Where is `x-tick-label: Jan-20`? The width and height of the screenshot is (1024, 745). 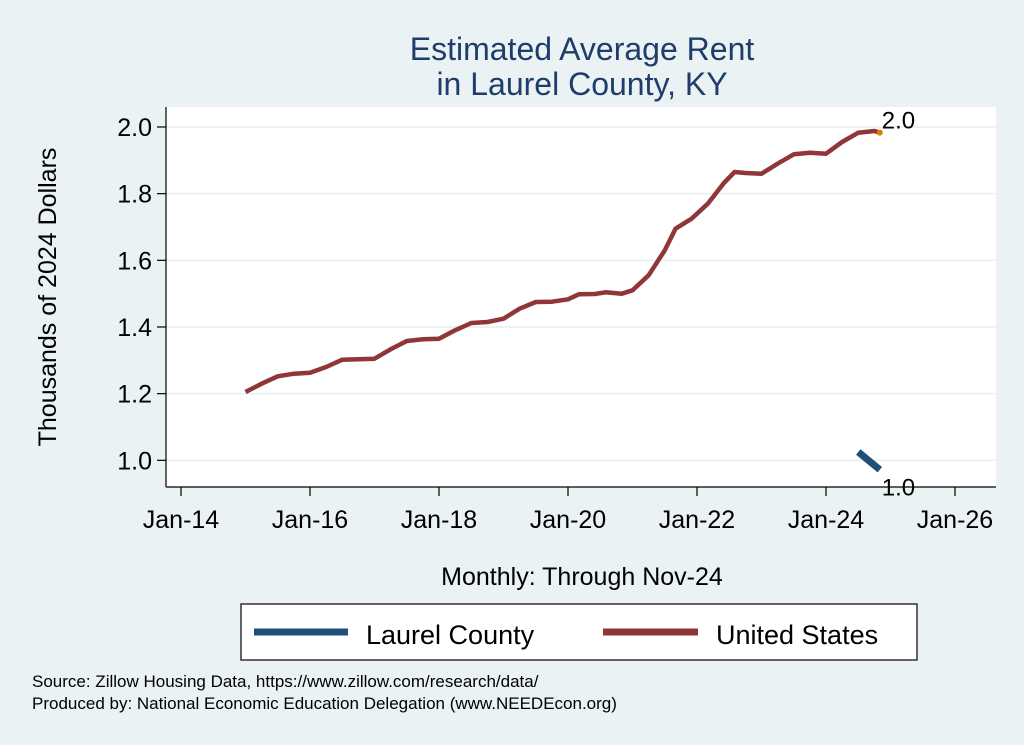
x-tick-label: Jan-20 is located at coordinates (568, 520).